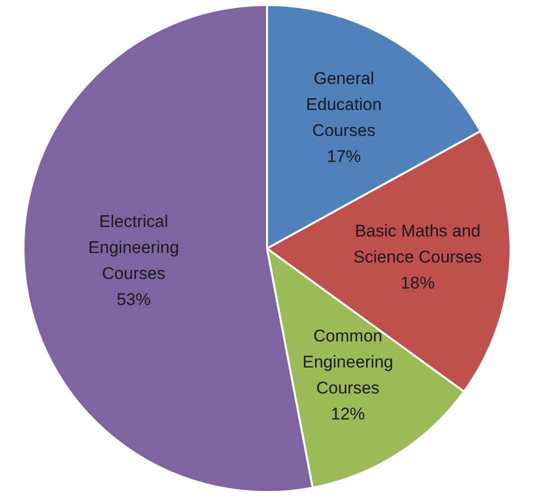 This screenshot has width=534, height=497. What do you see at coordinates (343, 156) in the screenshot?
I see `data-label: 17%` at bounding box center [343, 156].